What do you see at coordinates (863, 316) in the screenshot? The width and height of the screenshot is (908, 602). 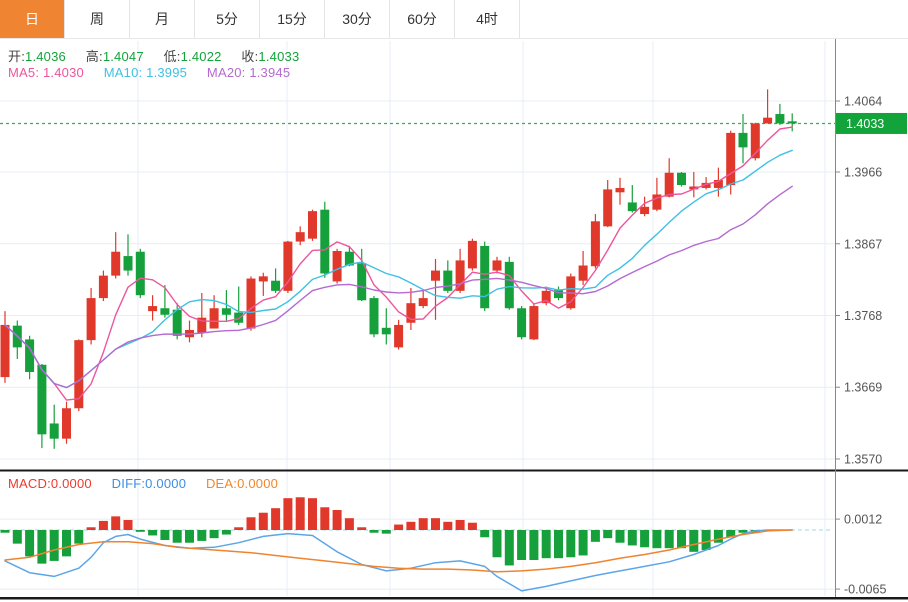 I see `axis-tick-label: 1.3768` at bounding box center [863, 316].